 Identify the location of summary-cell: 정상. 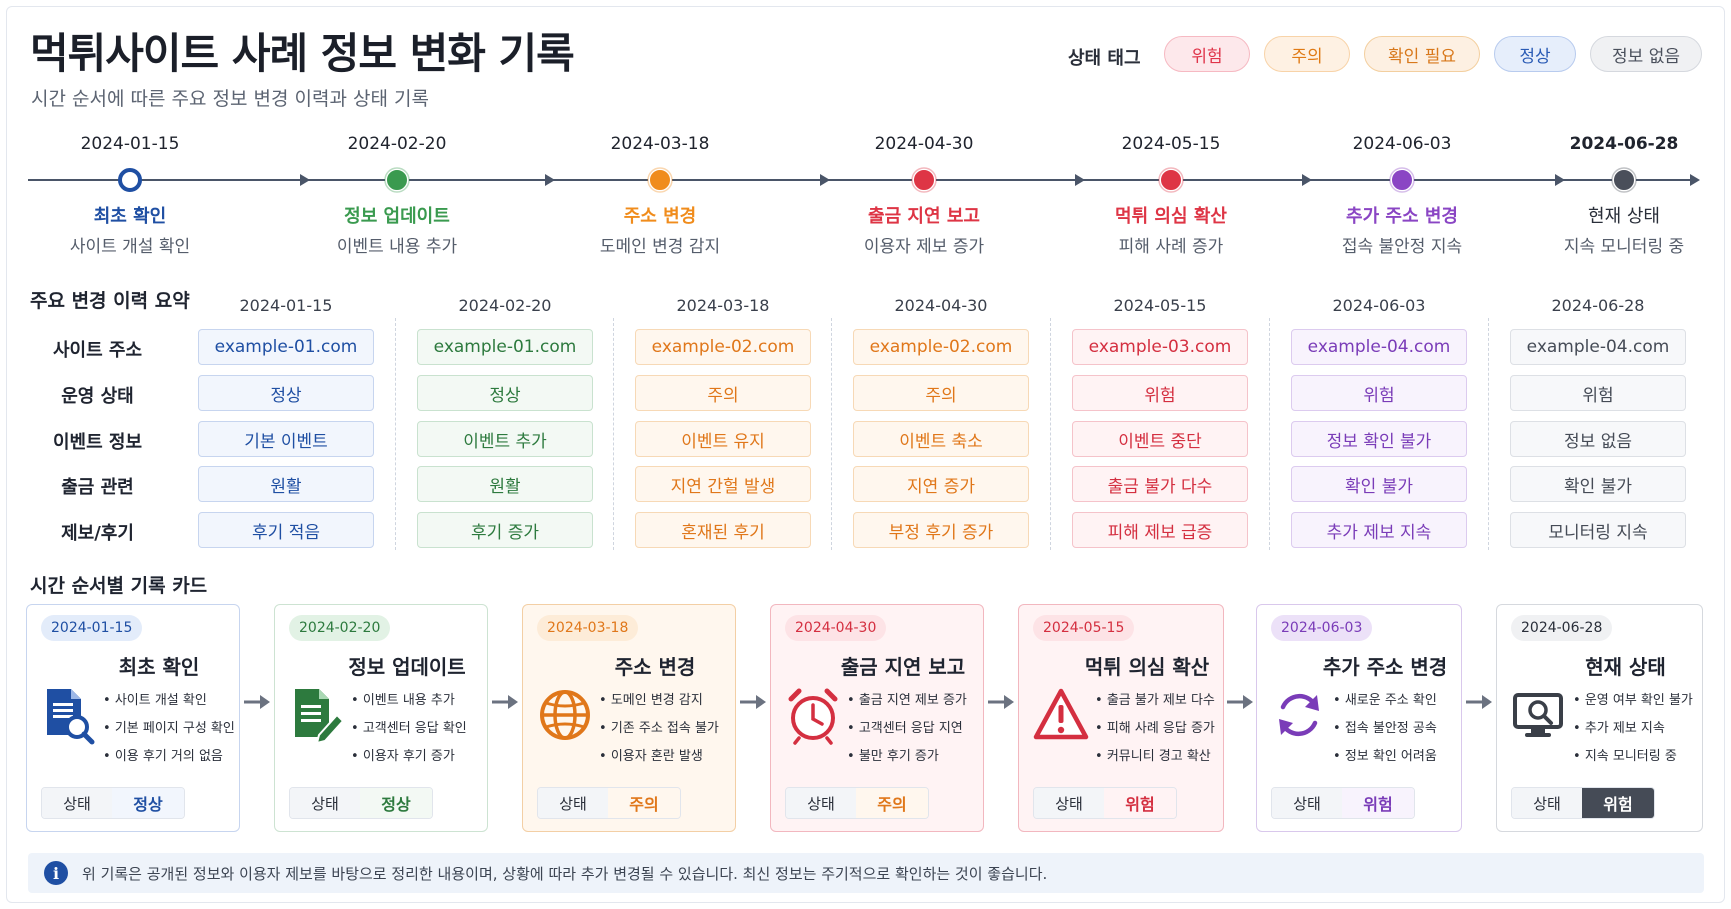
(505, 393).